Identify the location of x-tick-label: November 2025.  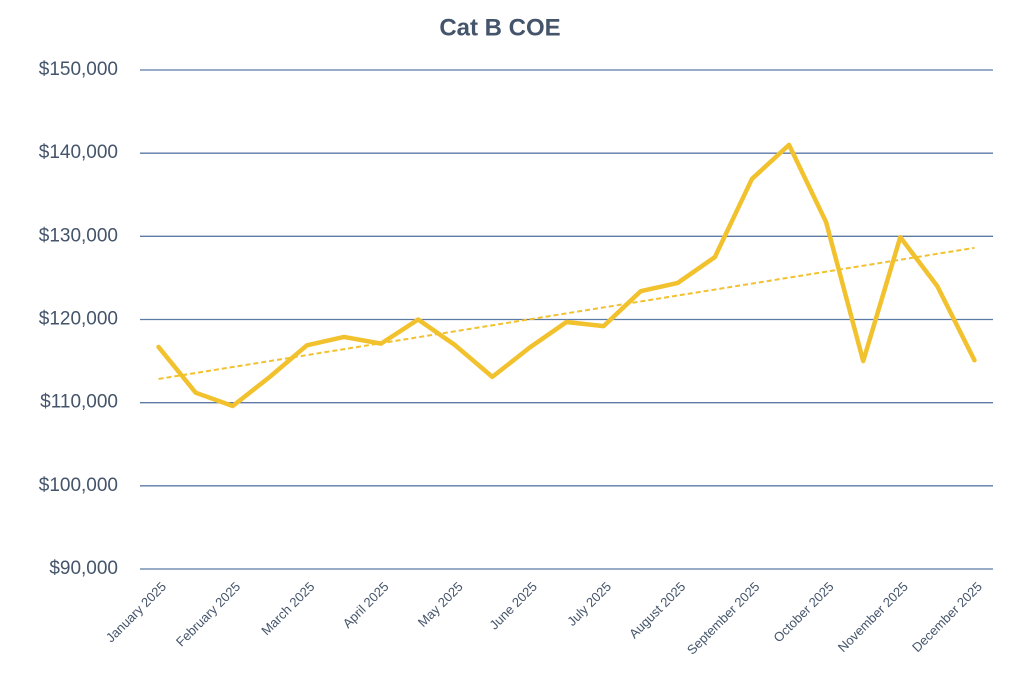
(873, 617).